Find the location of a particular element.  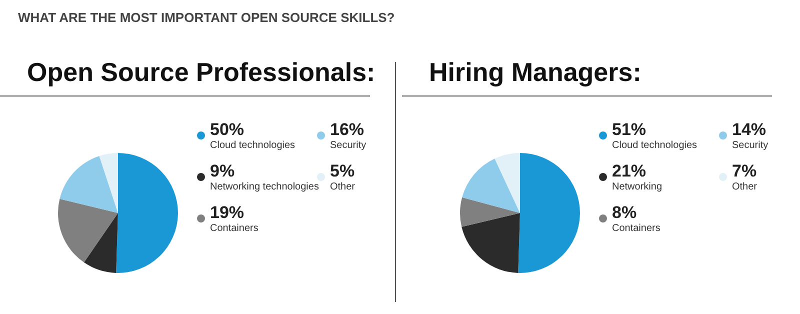

data-label: 5% is located at coordinates (342, 171).